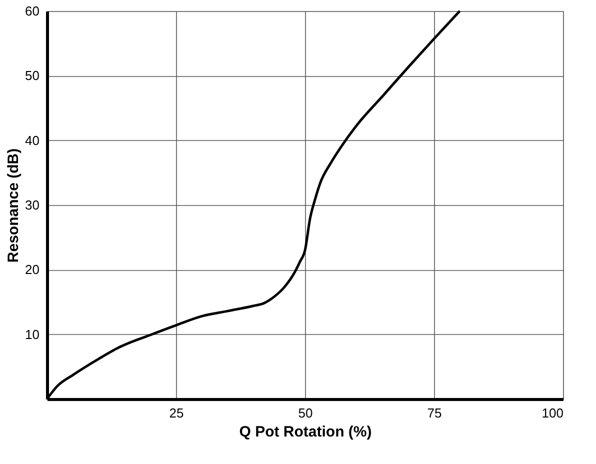 This screenshot has height=464, width=596. Describe the element at coordinates (305, 413) in the screenshot. I see `x-tick-label: 50` at that location.